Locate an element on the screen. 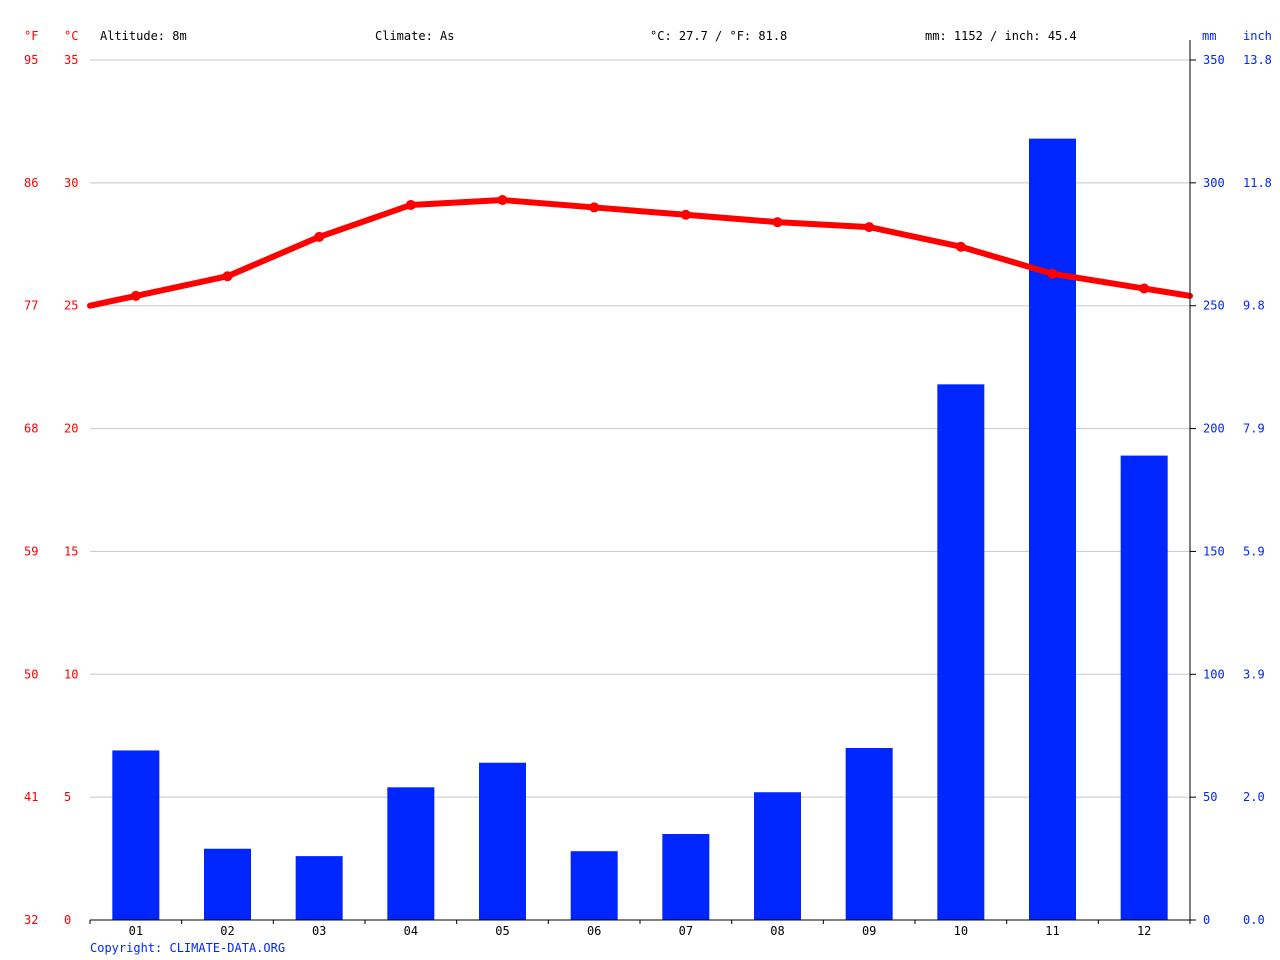 This screenshot has height=960, width=1280. y-tick-label-inch: 7.9 is located at coordinates (1254, 429).